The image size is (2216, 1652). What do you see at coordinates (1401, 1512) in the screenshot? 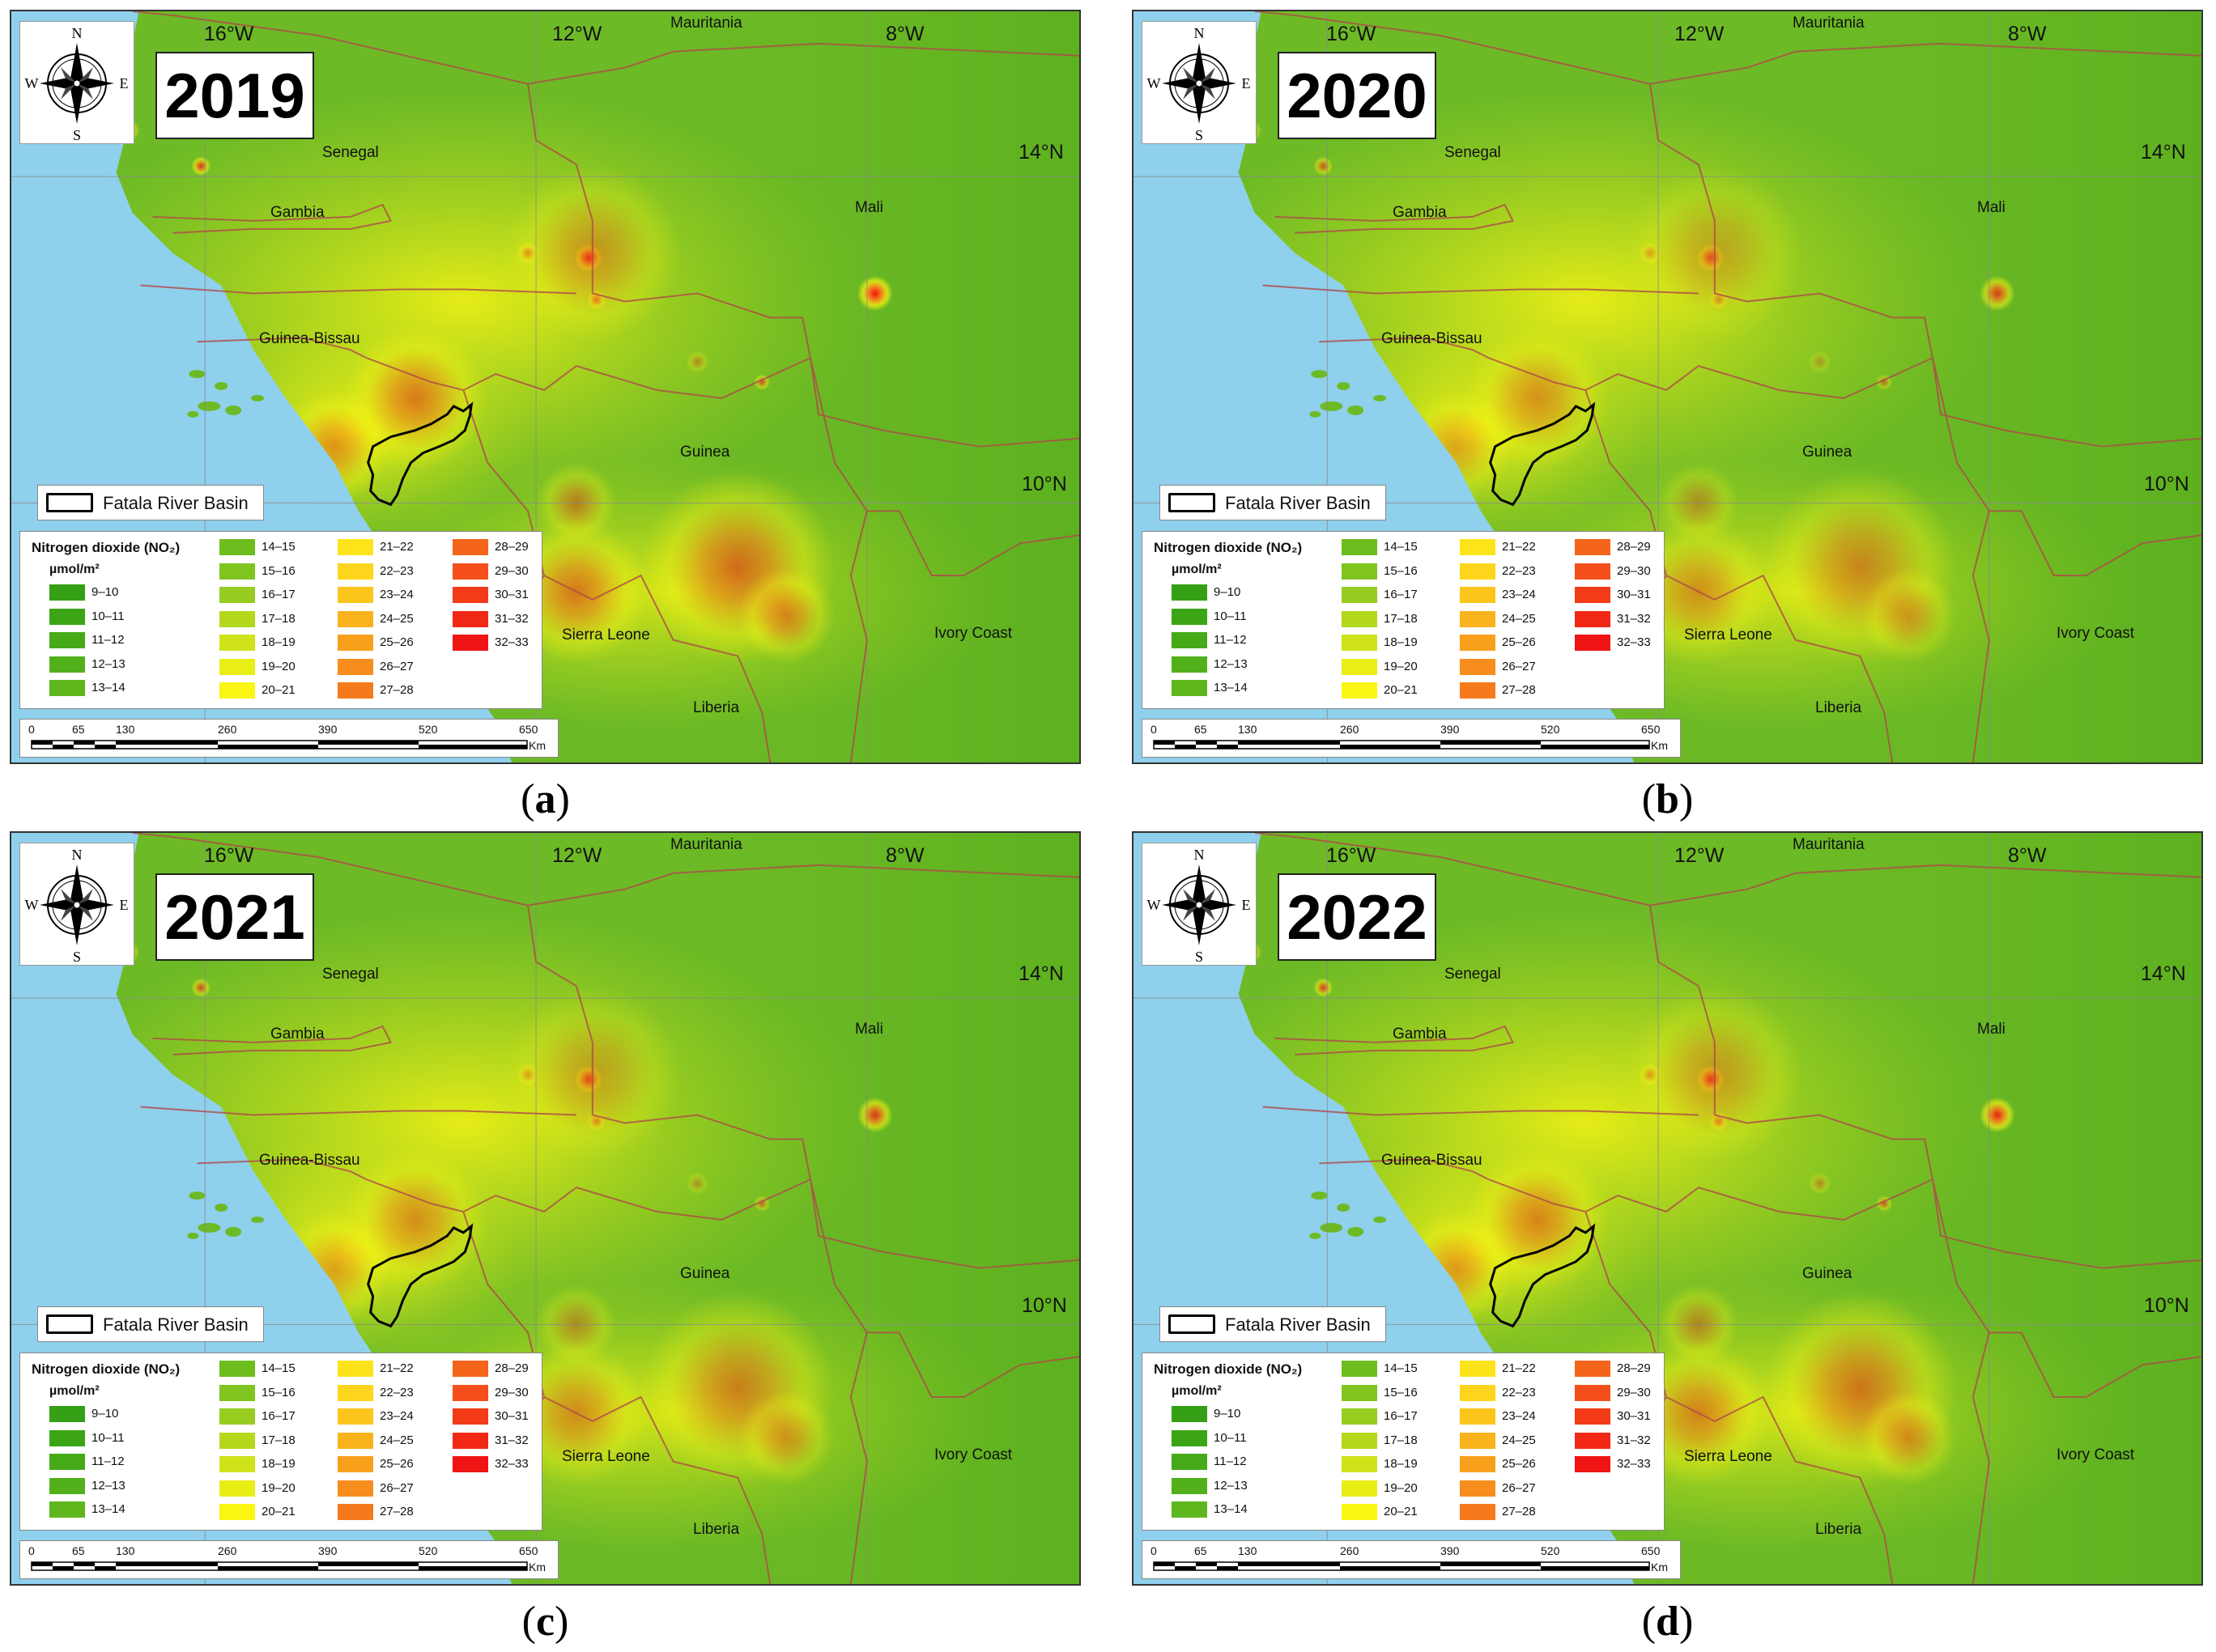
I see `legend-class-label: 20–21` at bounding box center [1401, 1512].